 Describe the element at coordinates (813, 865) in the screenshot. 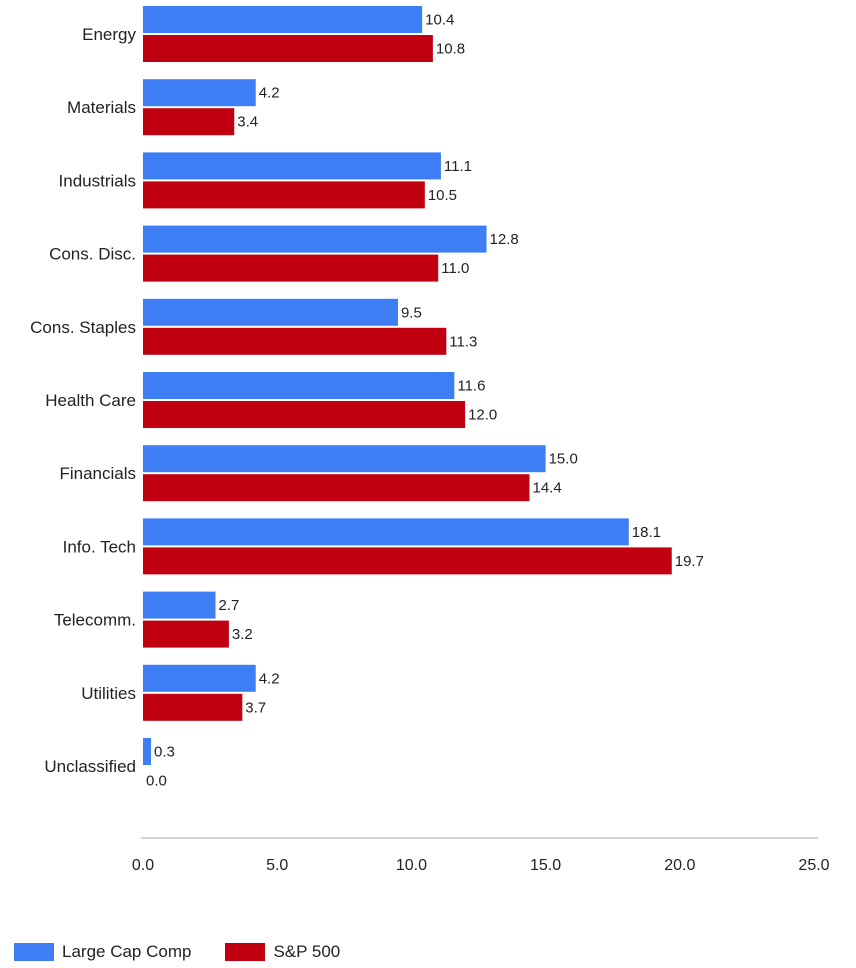

I see `x-tick-label-5: 25.0` at that location.